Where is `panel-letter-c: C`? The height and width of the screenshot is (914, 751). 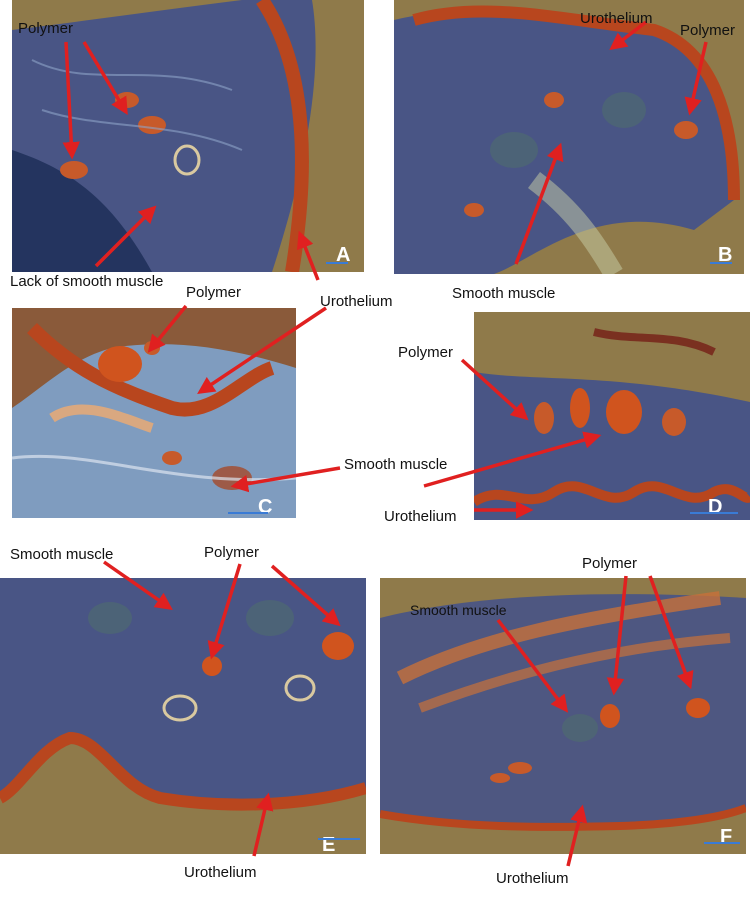
panel-letter-c: C is located at coordinates (265, 507).